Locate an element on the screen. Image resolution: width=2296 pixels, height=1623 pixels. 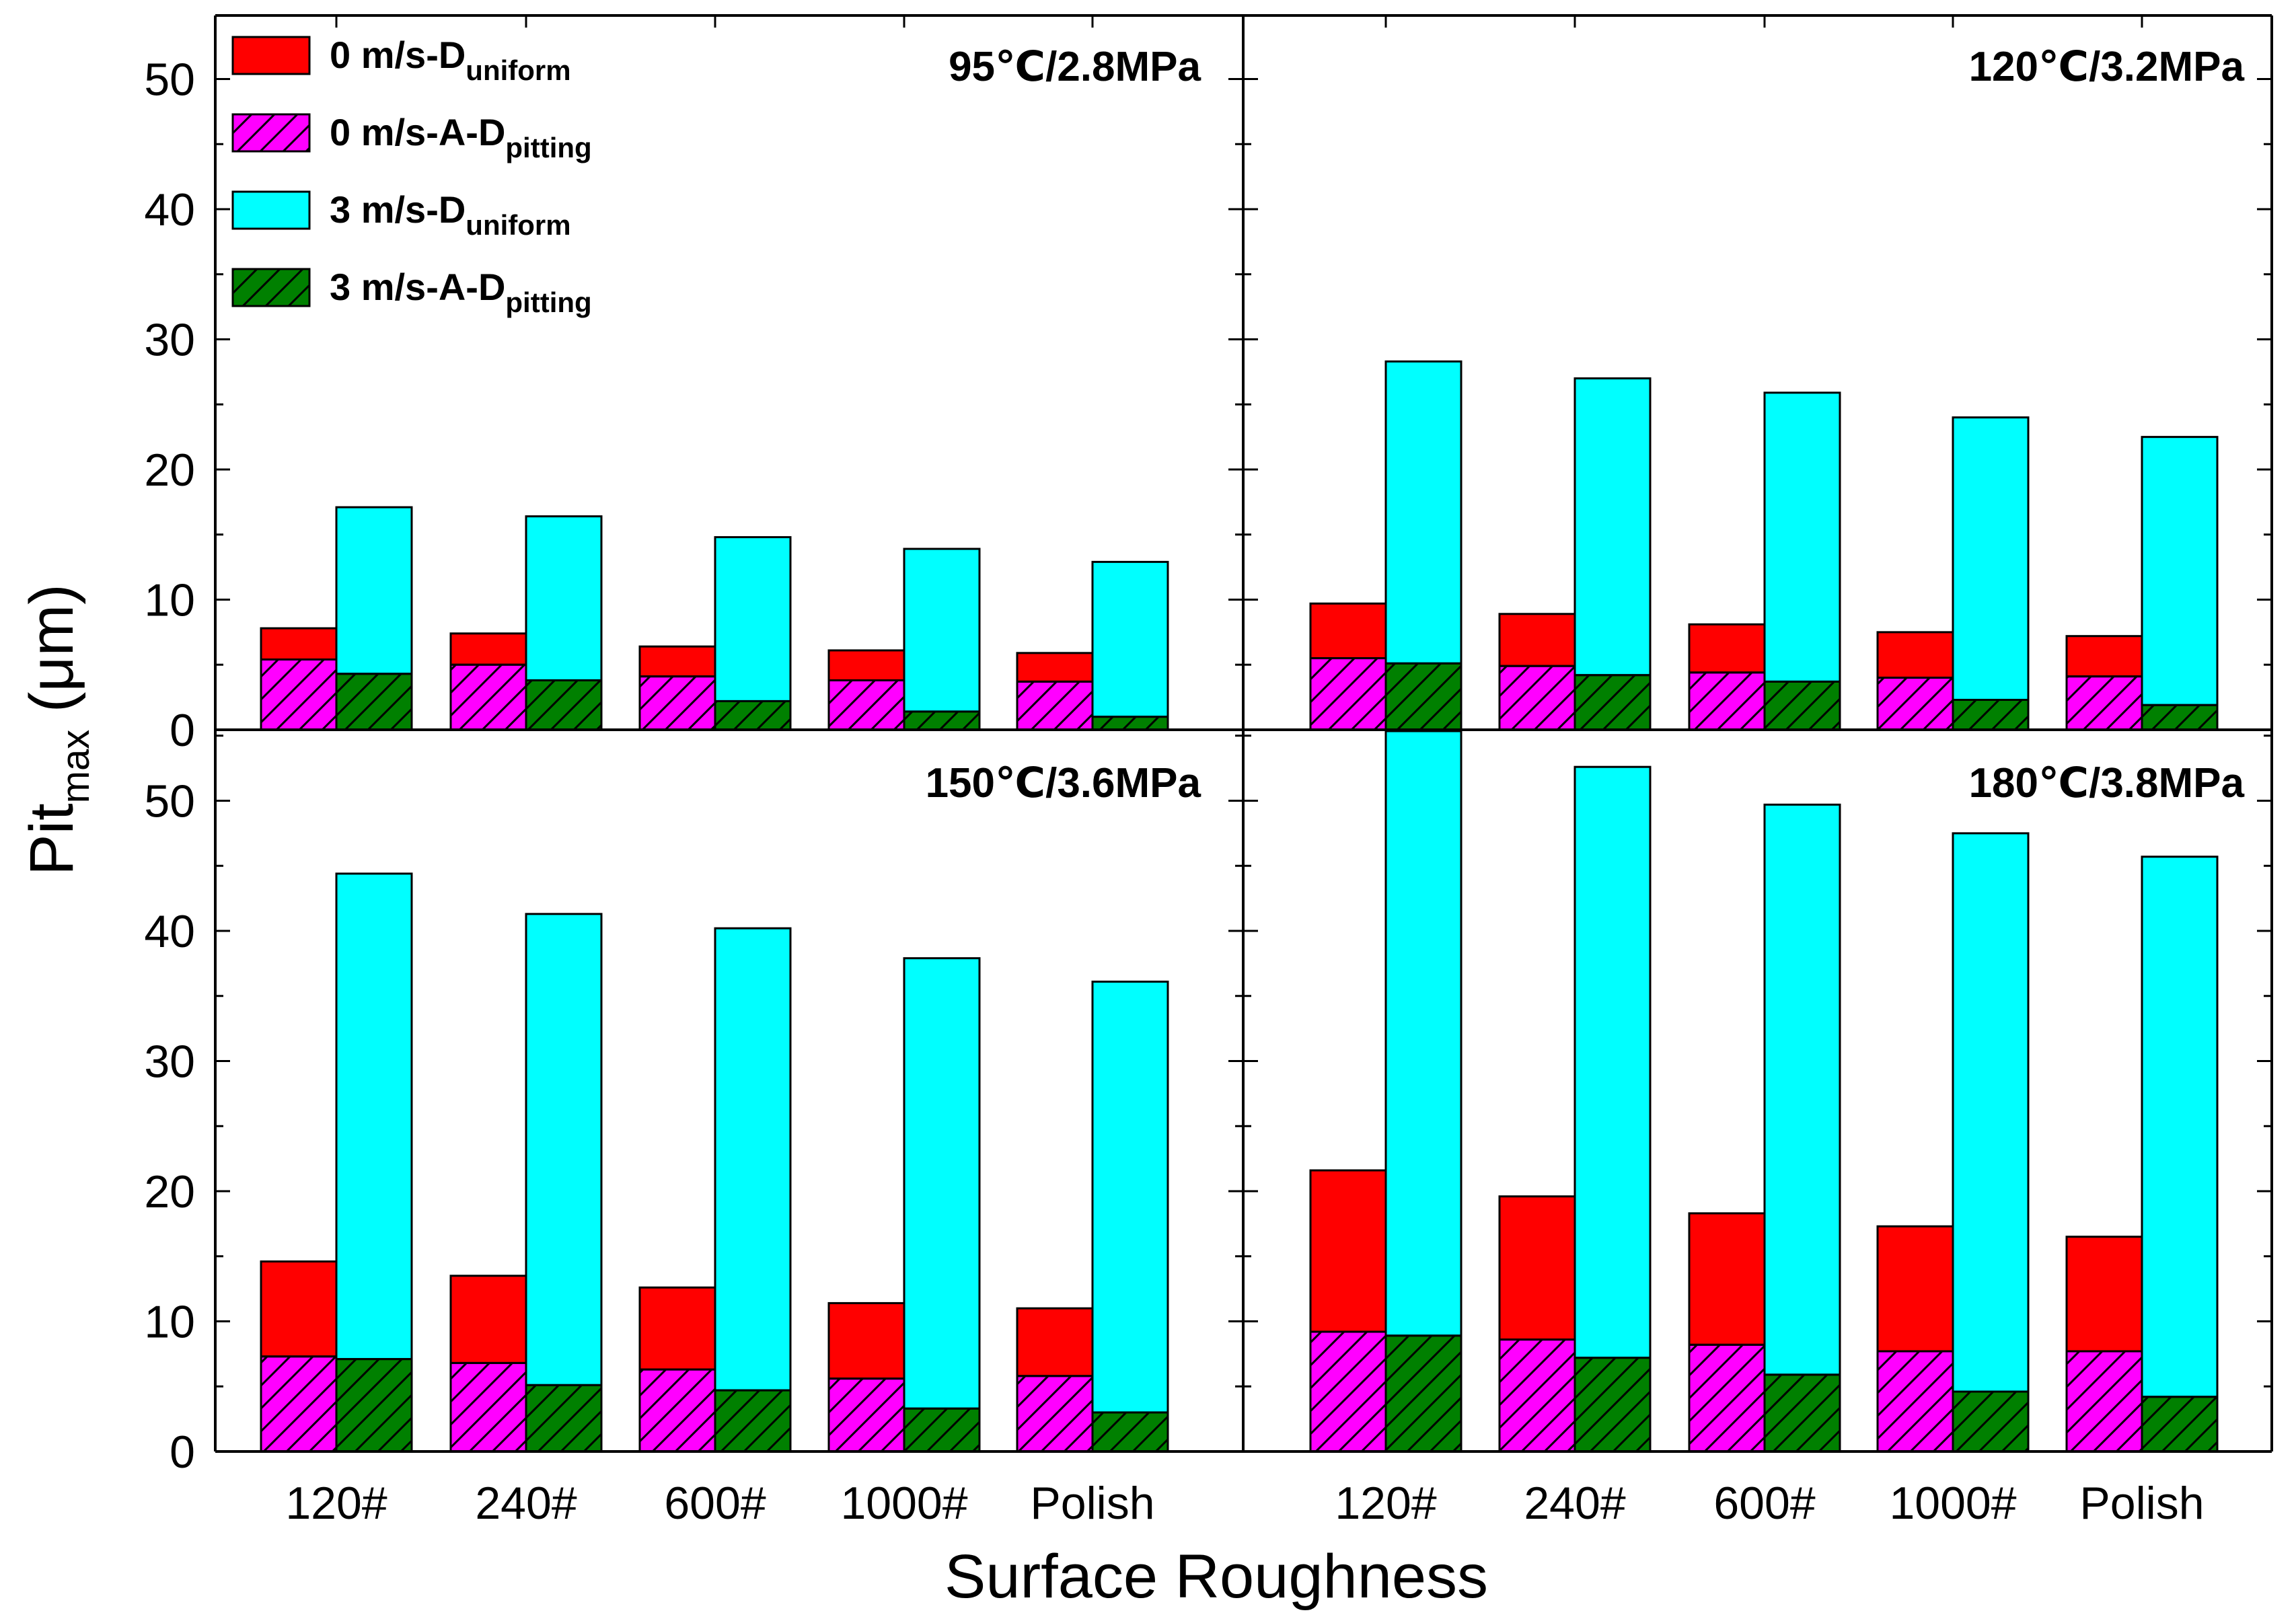
y-axis-title-unit: (μm) is located at coordinates (51, 656).